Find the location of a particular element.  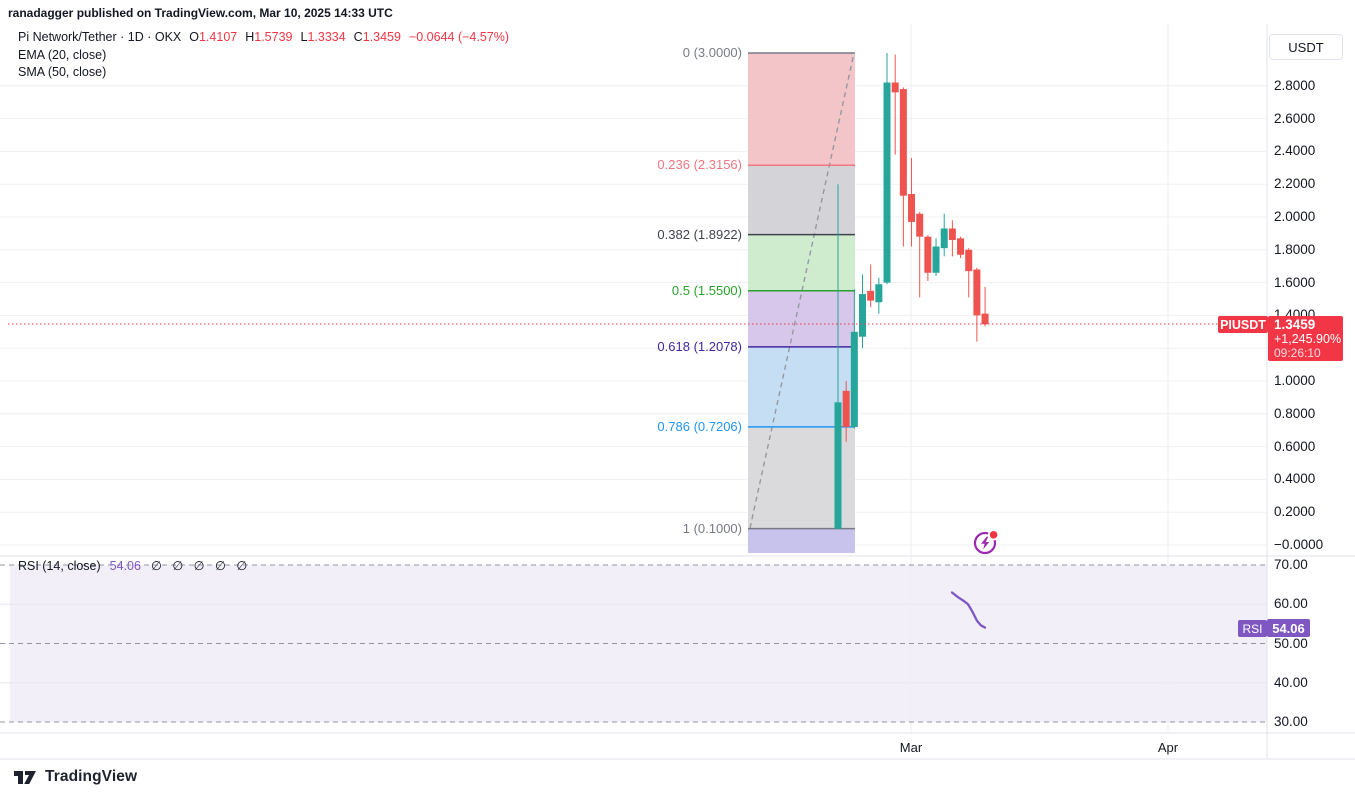

high-label: H is located at coordinates (250, 37).